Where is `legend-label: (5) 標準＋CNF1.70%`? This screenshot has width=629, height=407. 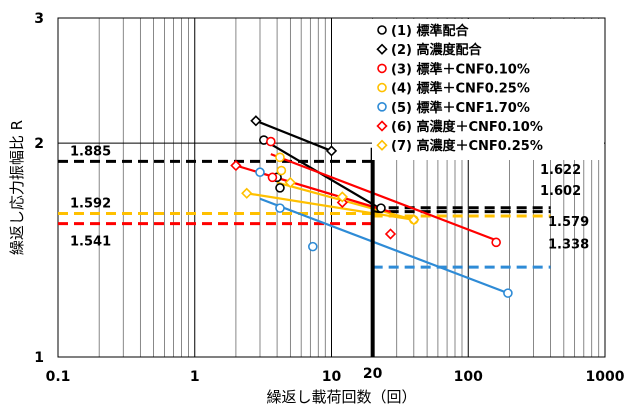
legend-label: (5) 標準＋CNF1.70% is located at coordinates (460, 108).